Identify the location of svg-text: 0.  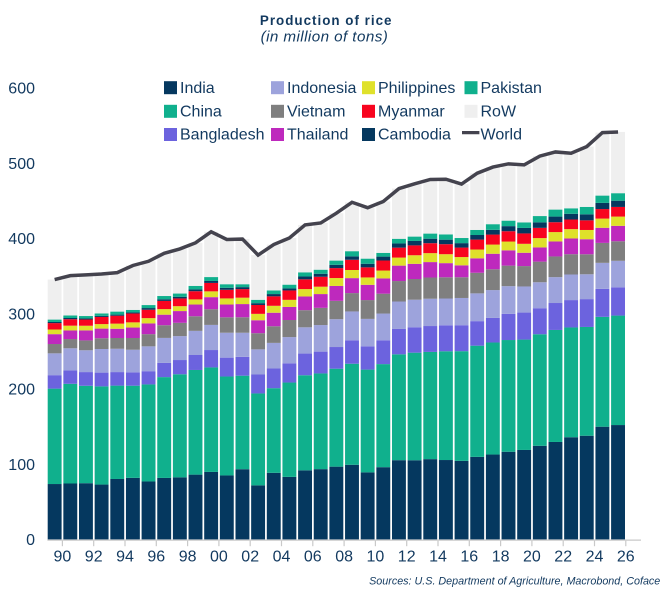
(30, 540).